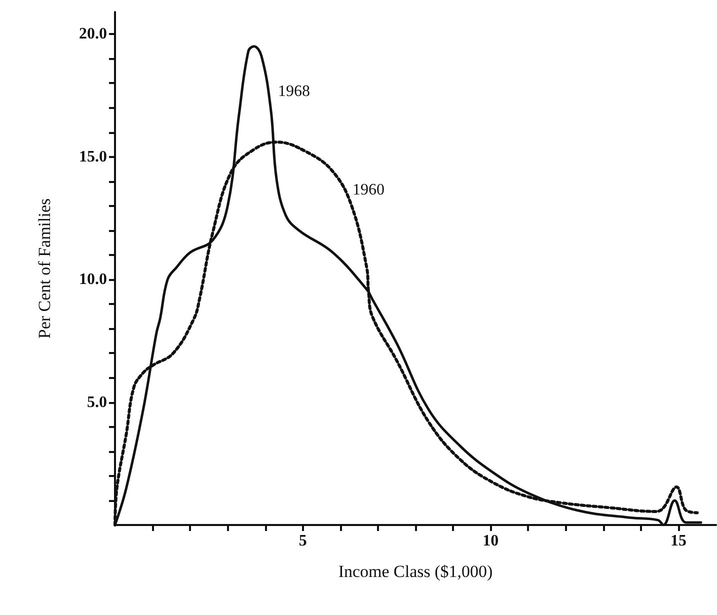  I want to click on y-axis-title: Per Cent of Families, so click(44, 268).